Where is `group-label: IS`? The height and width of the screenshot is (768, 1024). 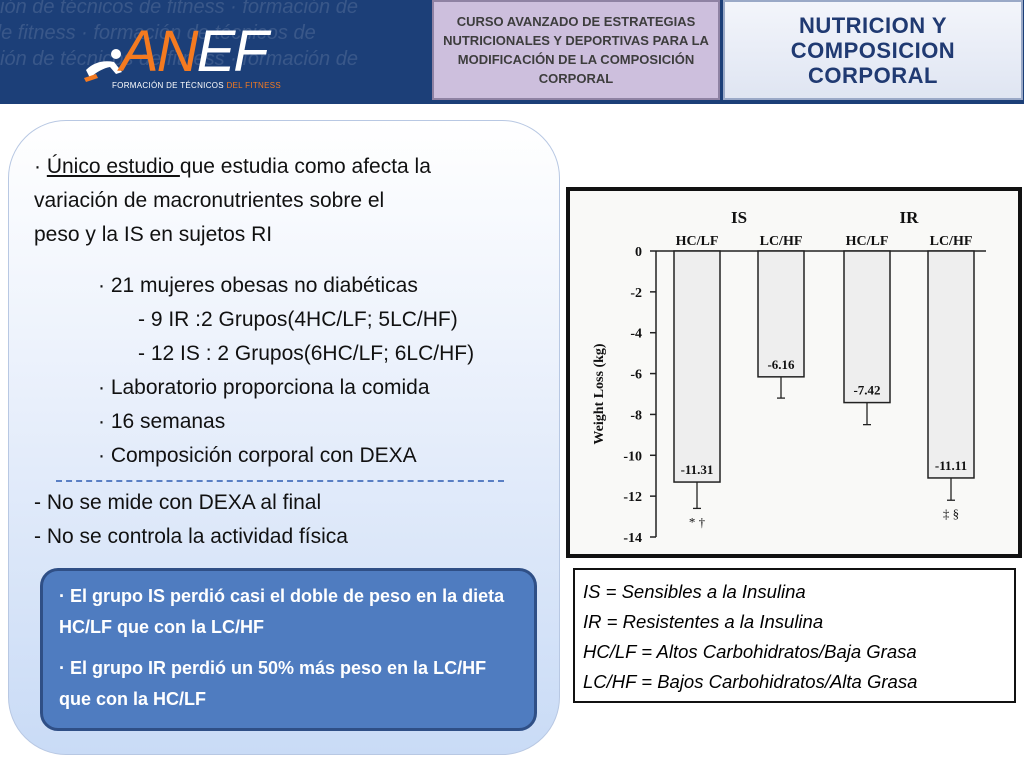
group-label: IS is located at coordinates (739, 217).